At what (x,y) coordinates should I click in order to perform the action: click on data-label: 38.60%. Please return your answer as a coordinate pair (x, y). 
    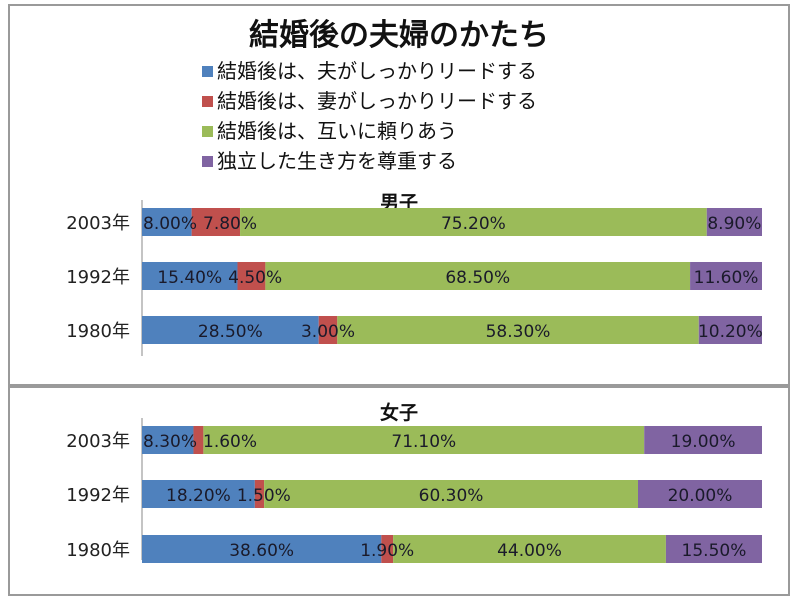
    Looking at the image, I should click on (261, 551).